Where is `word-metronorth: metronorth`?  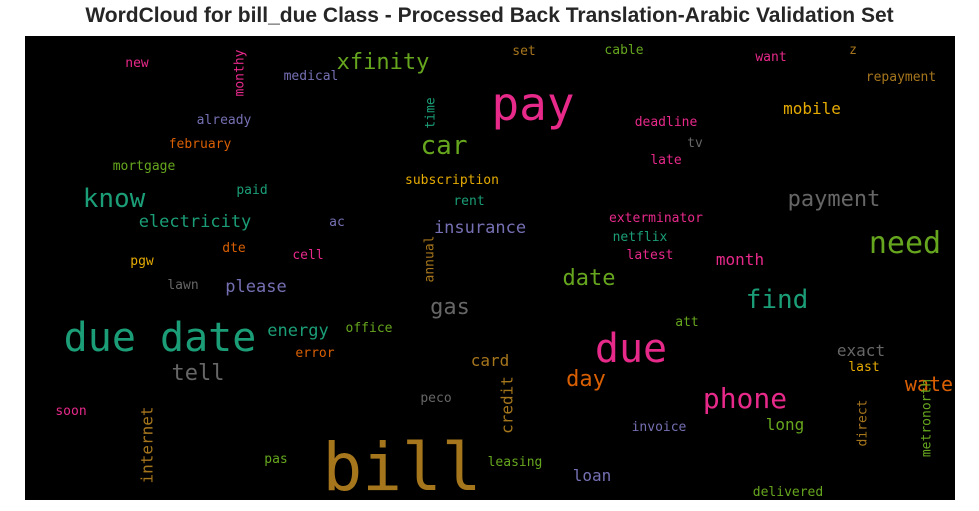 word-metronorth: metronorth is located at coordinates (927, 418).